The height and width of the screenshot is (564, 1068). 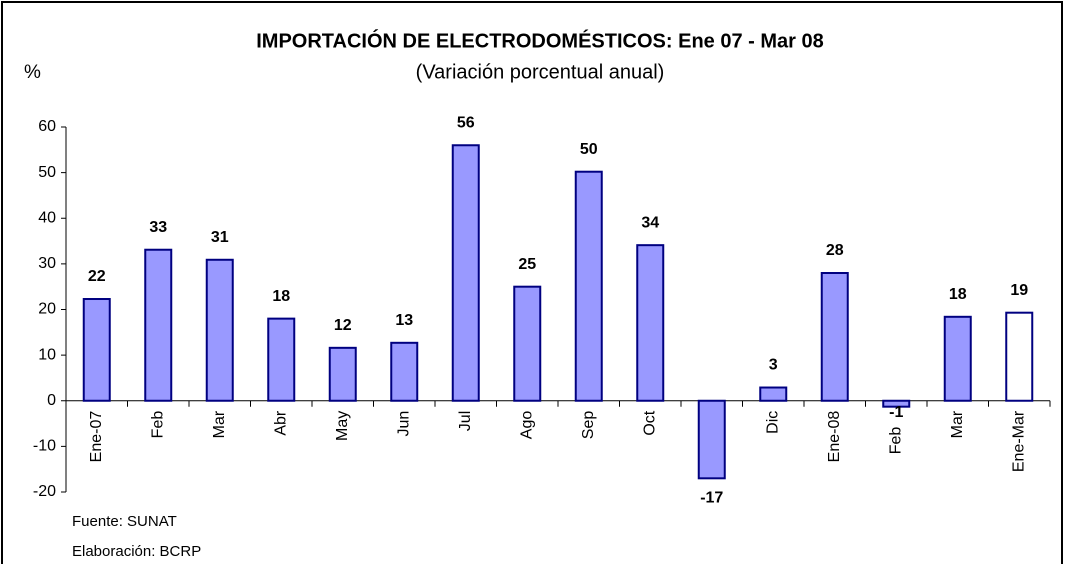 I want to click on x-tick-label: Oct, so click(x=649, y=422).